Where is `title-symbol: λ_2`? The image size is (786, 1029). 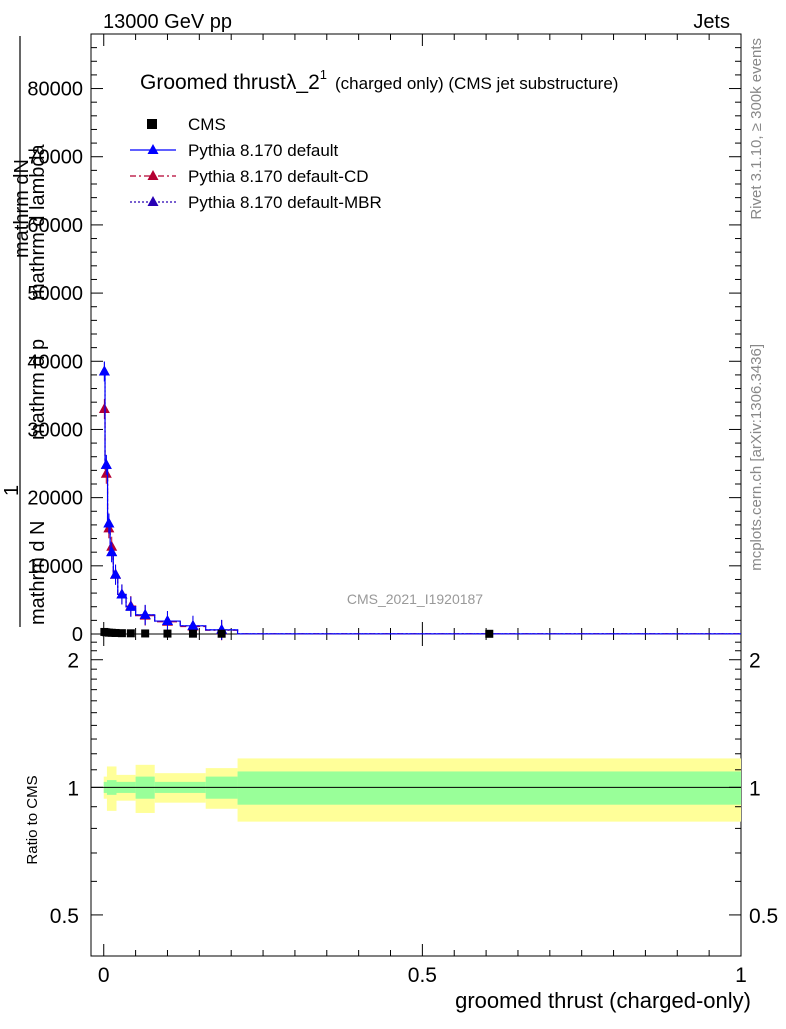 title-symbol: λ_2 is located at coordinates (303, 82).